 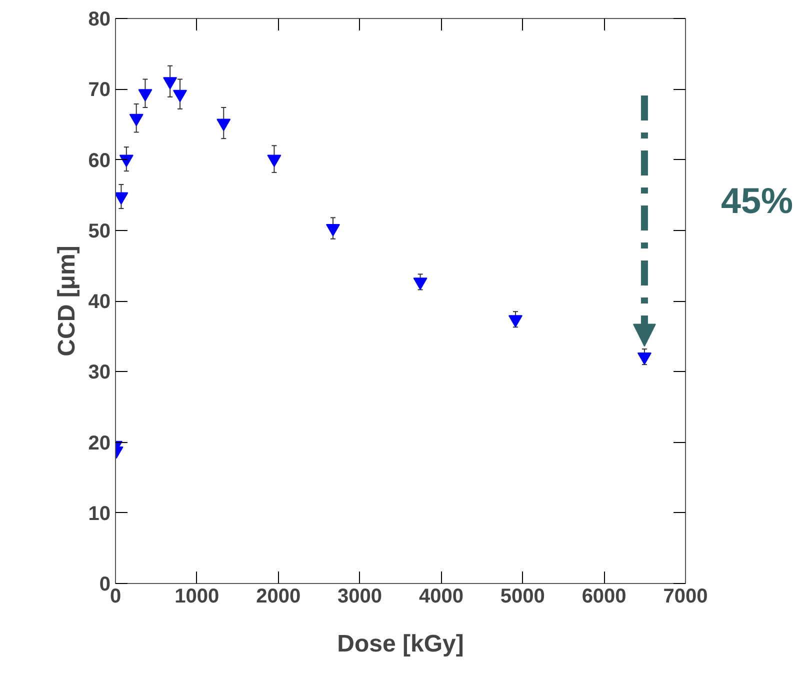 What do you see at coordinates (99, 513) in the screenshot?
I see `y-tick-label: 10` at bounding box center [99, 513].